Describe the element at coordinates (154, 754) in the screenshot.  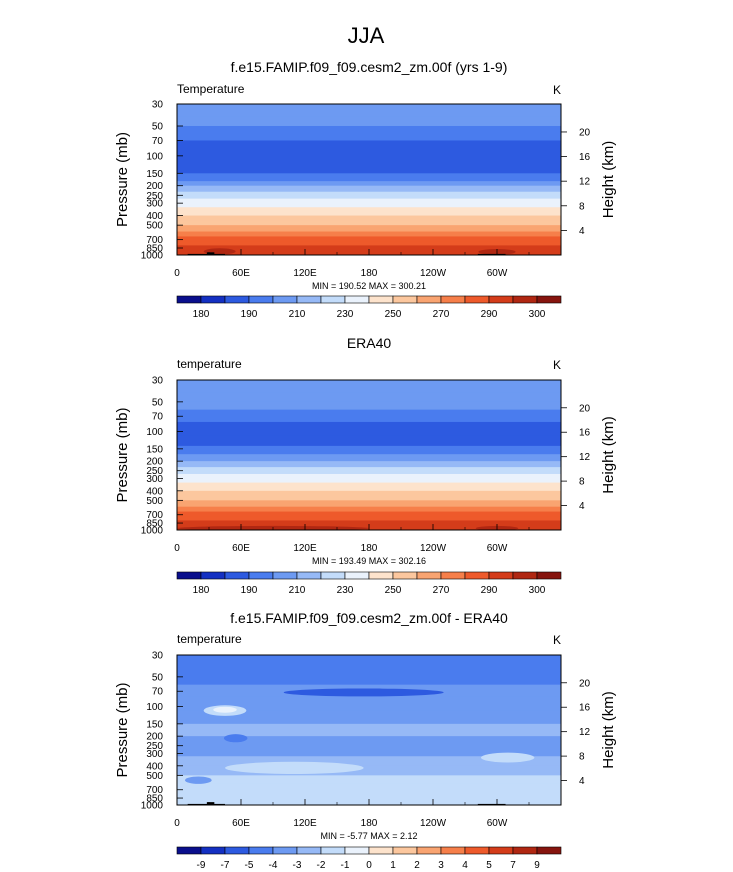
I see `y-tick-label: 300` at that location.